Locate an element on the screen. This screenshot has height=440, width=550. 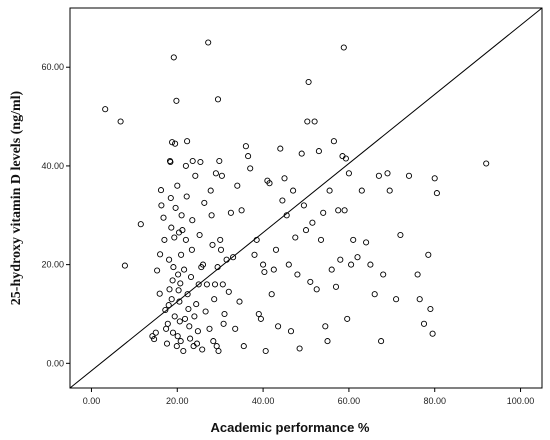
x-tick-label: 0.00 is located at coordinates (92, 401).